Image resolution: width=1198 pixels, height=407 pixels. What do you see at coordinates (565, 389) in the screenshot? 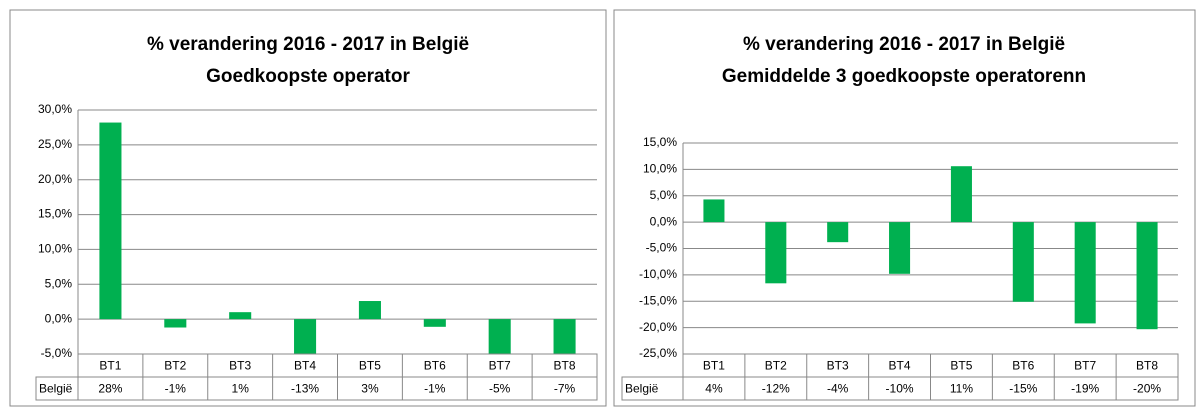
I see `data-label: -7%` at bounding box center [565, 389].